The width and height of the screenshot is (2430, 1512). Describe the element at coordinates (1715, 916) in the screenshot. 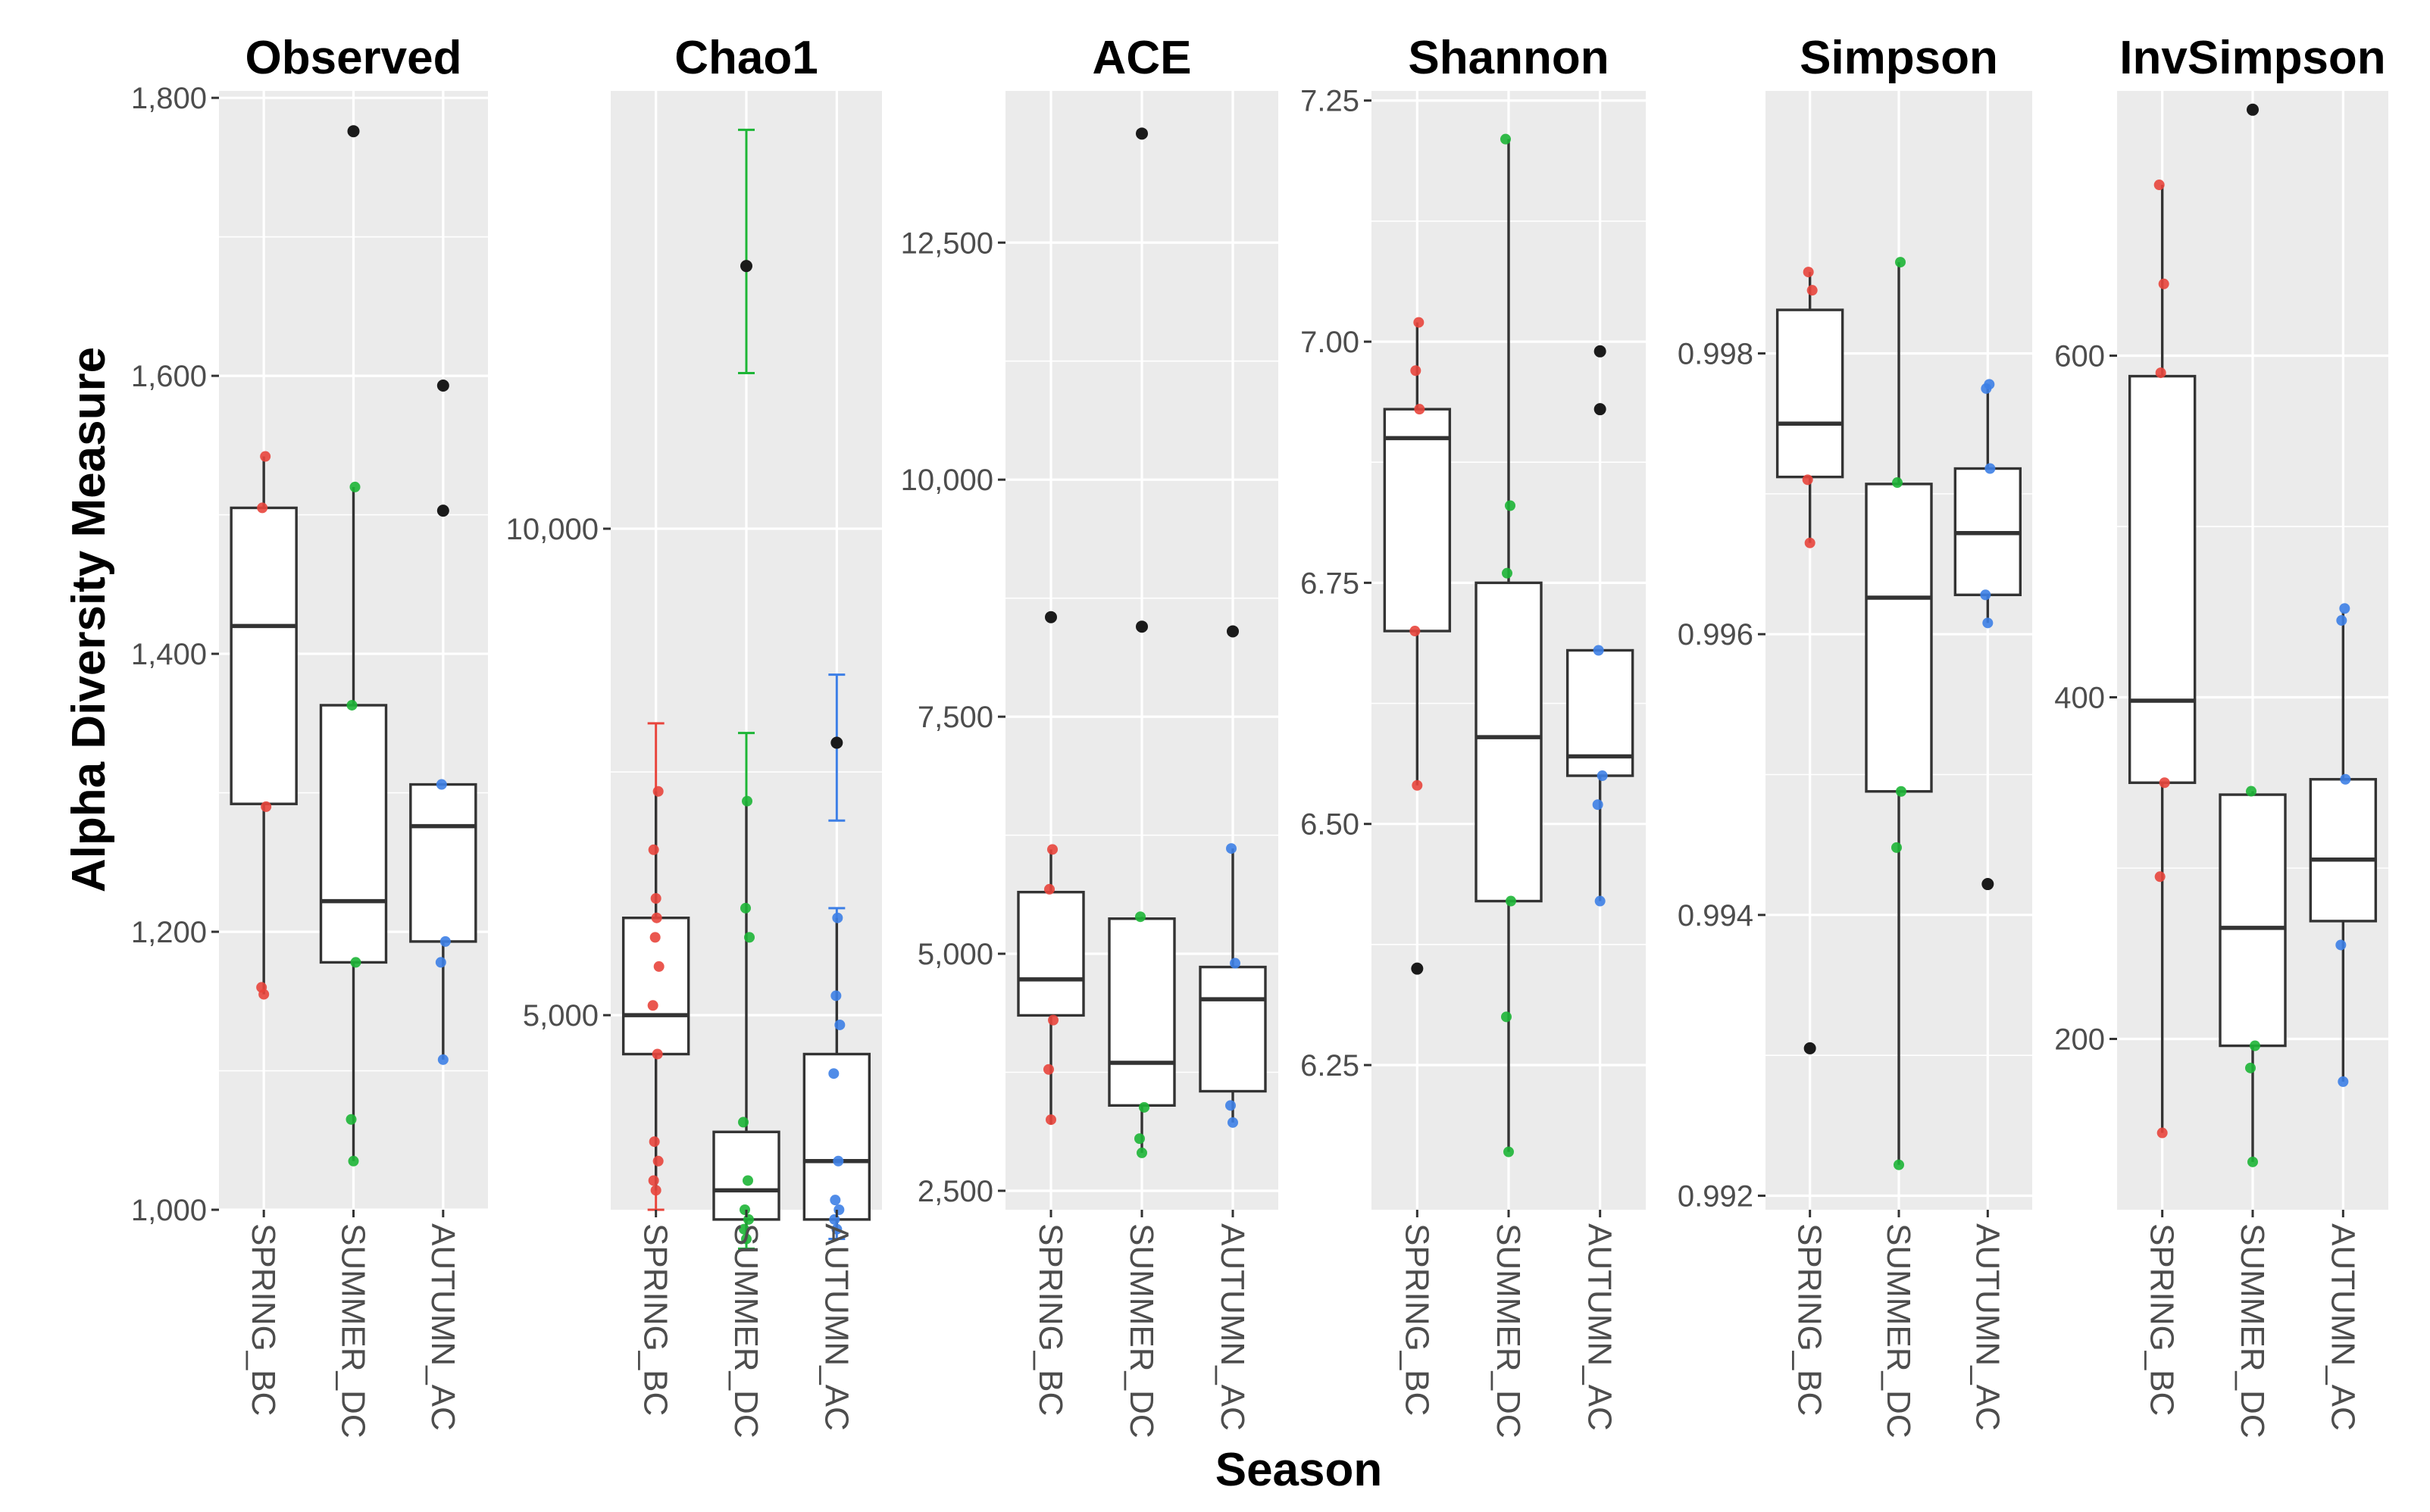

I see `y-tick-label: 0.994` at that location.